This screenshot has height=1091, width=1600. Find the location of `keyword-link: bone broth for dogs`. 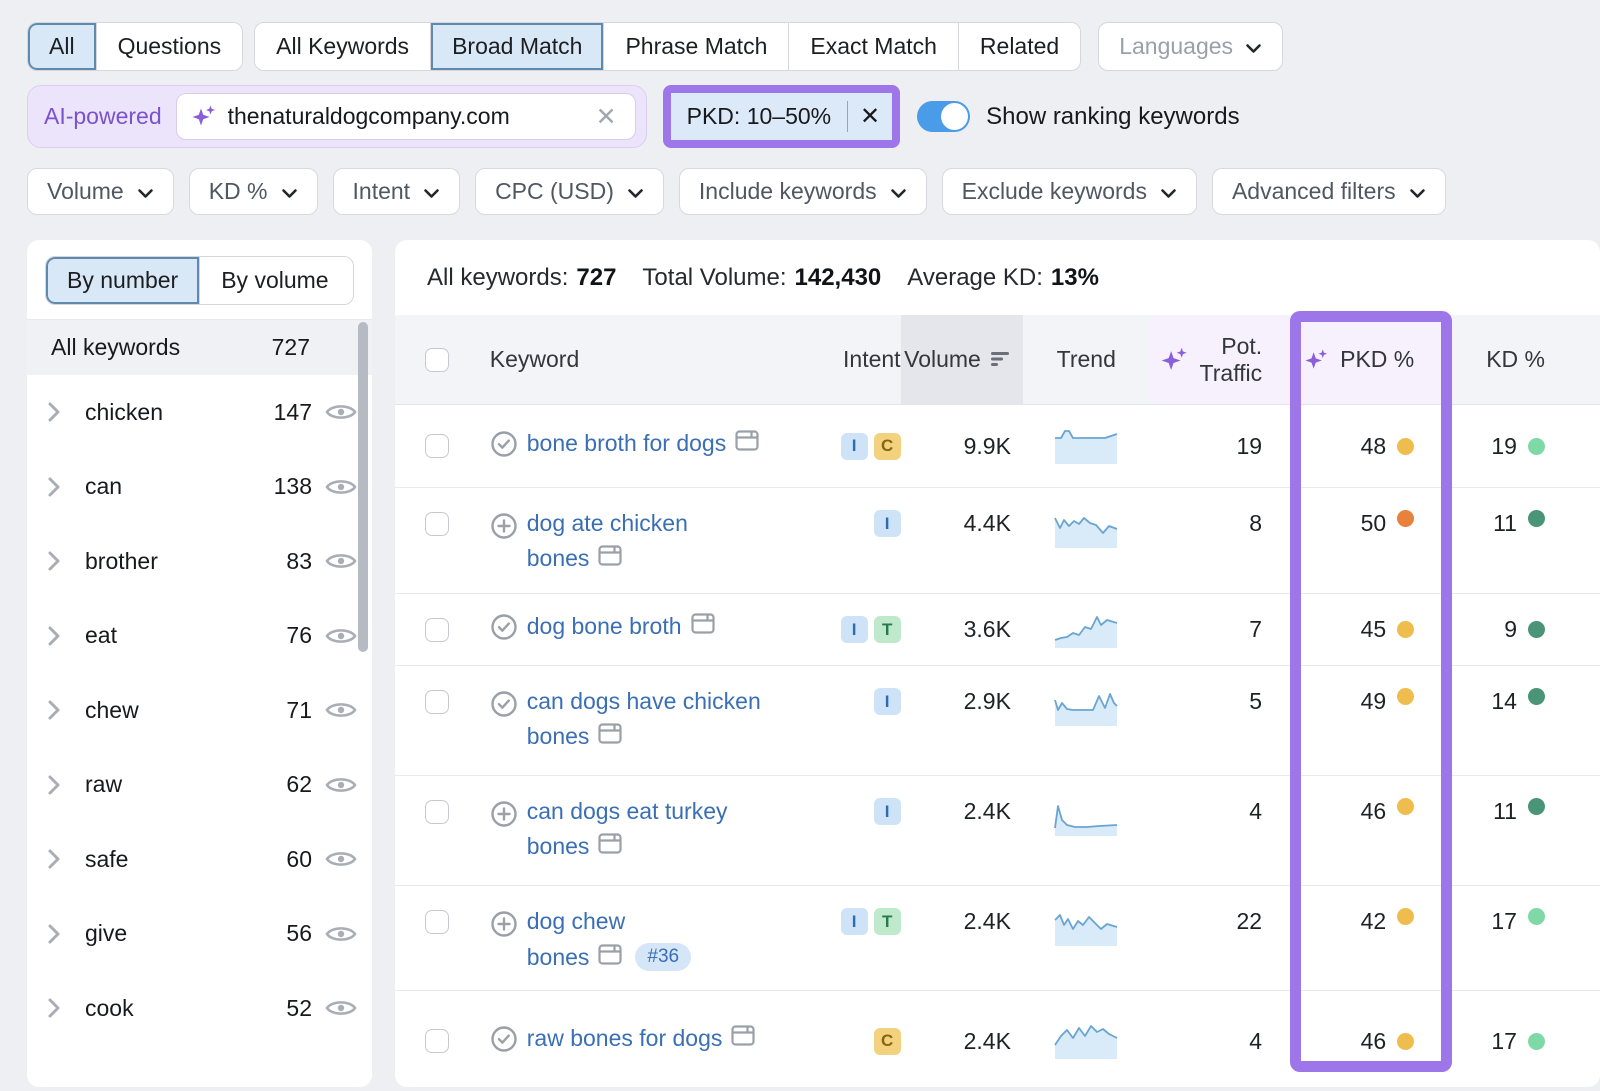

keyword-link: bone broth for dogs is located at coordinates (626, 442).